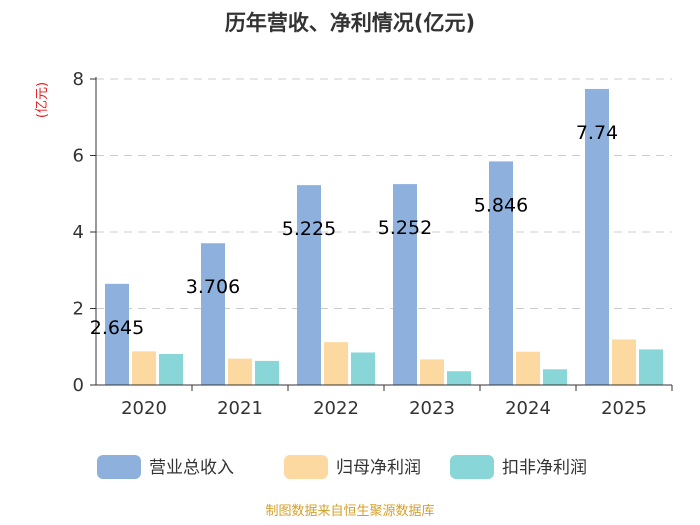 The image size is (700, 525). Describe the element at coordinates (309, 229) in the screenshot. I see `data-label-2022: 5.225` at that location.